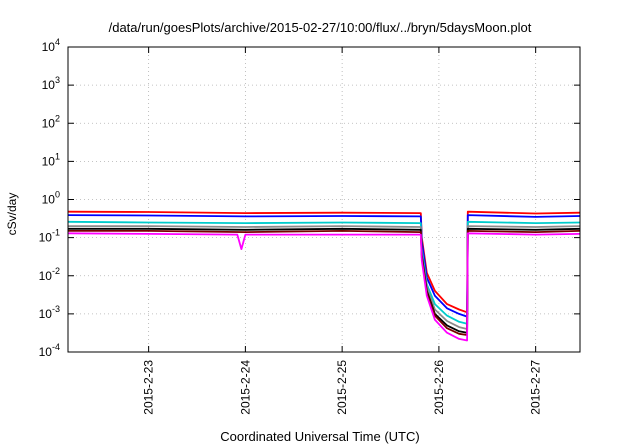 The image size is (640, 448). Describe the element at coordinates (12, 214) in the screenshot. I see `y-axis-label: cSv/day` at that location.